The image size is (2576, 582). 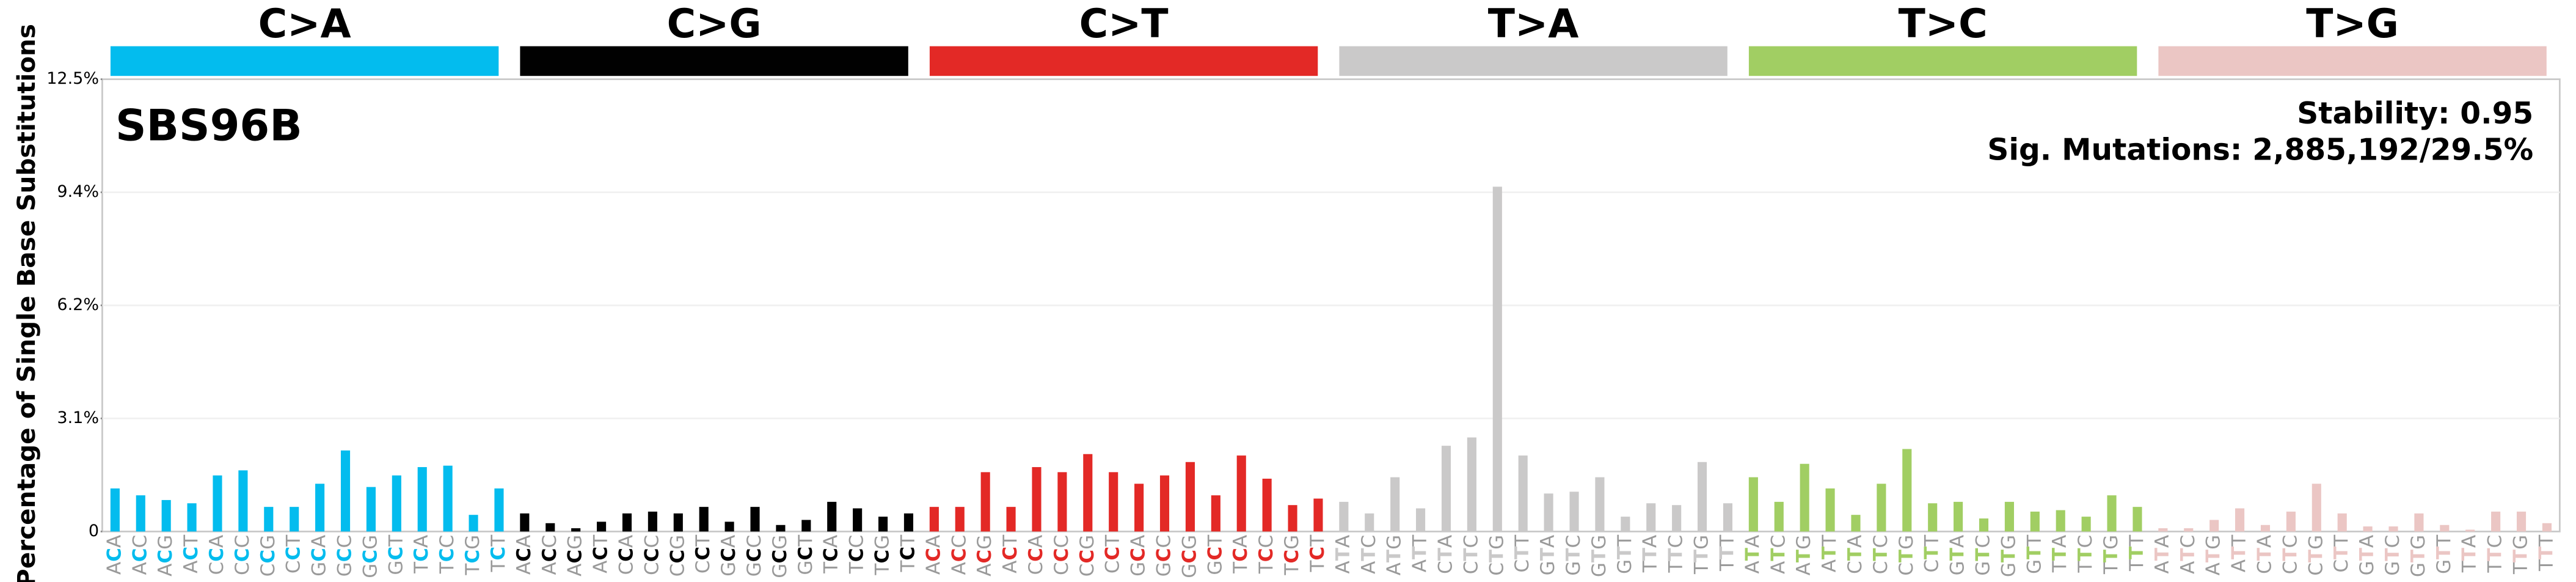 I want to click on x-tick-label: GTA, so click(x=2367, y=556).